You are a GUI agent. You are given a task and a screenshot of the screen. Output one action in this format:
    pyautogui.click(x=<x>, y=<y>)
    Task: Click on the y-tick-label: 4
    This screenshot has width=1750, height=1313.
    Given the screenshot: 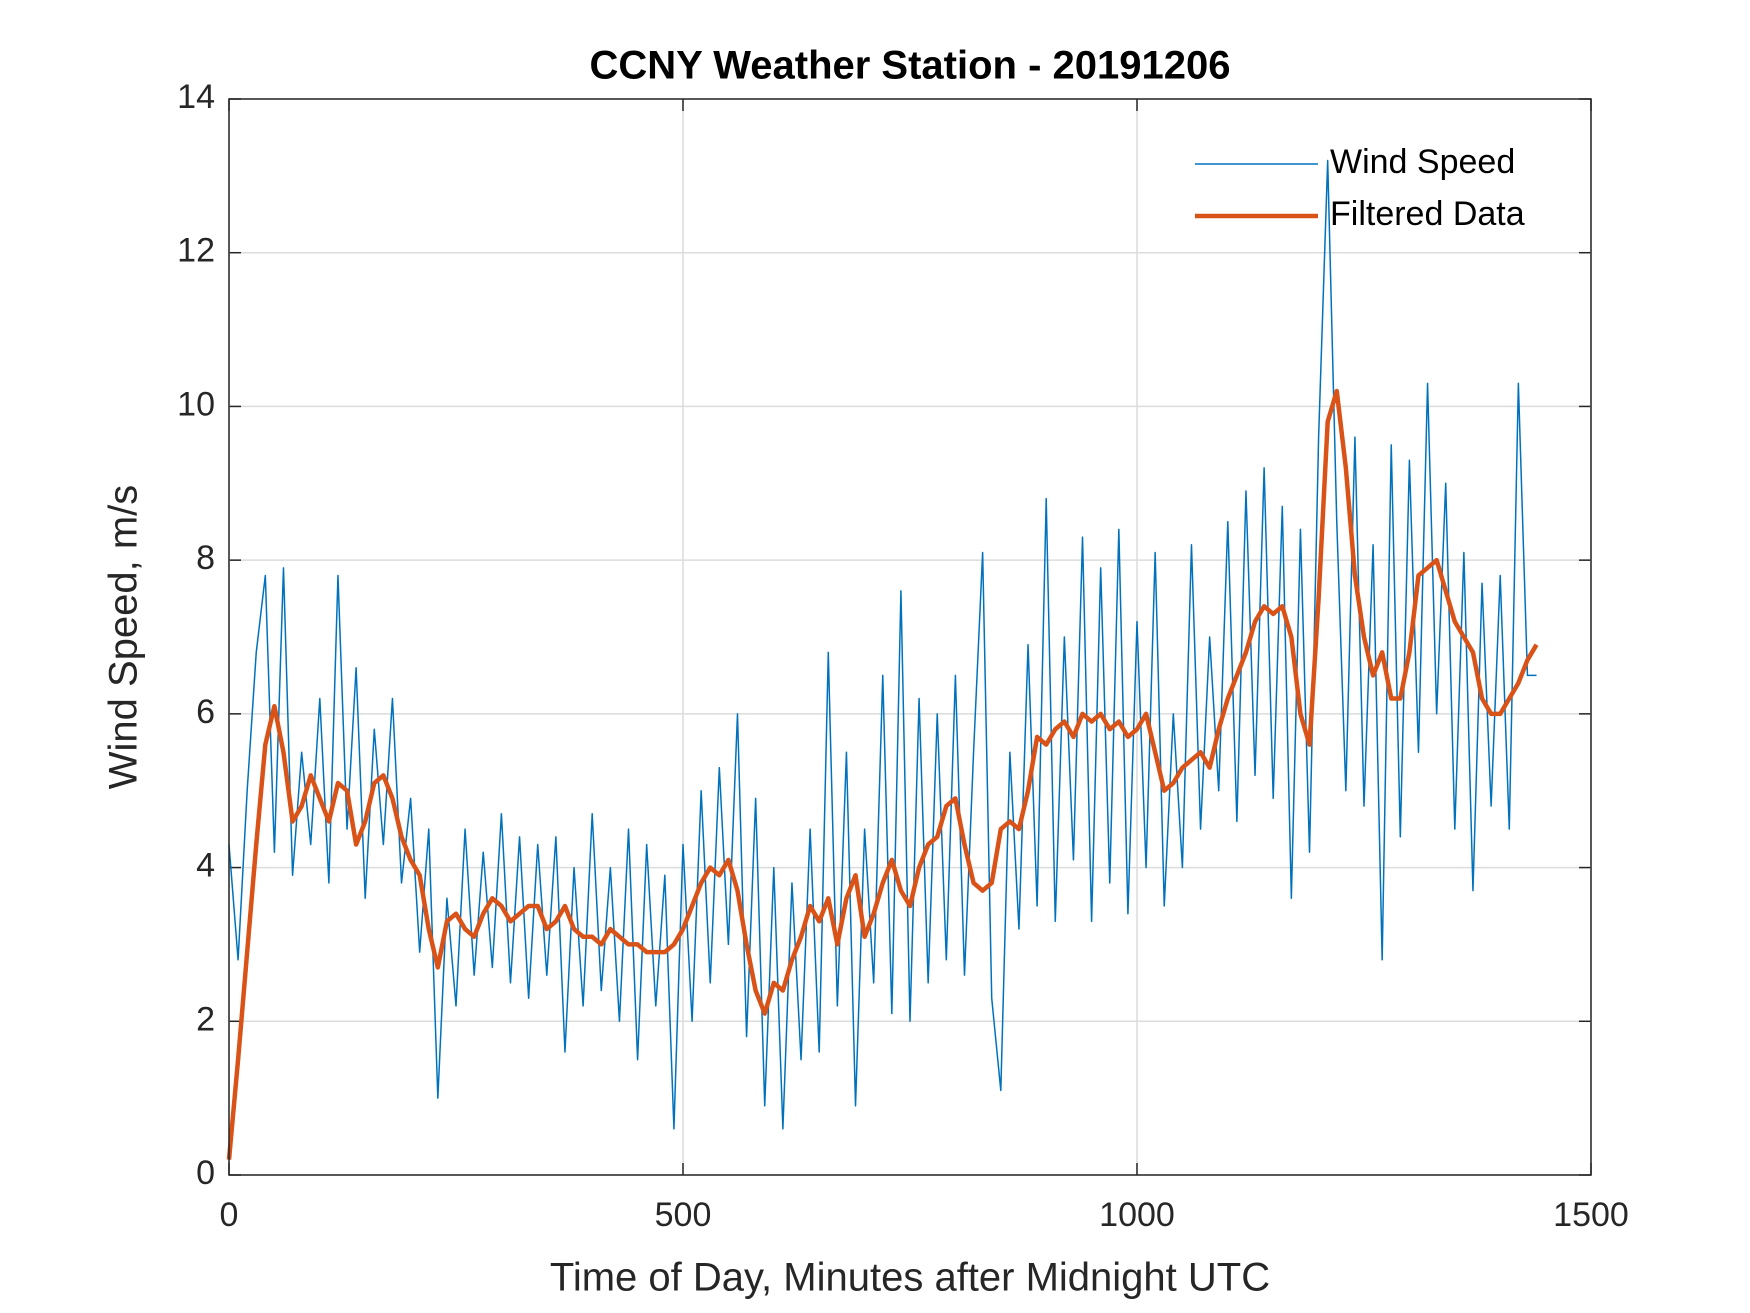 What is the action you would take?
    pyautogui.click(x=205, y=866)
    